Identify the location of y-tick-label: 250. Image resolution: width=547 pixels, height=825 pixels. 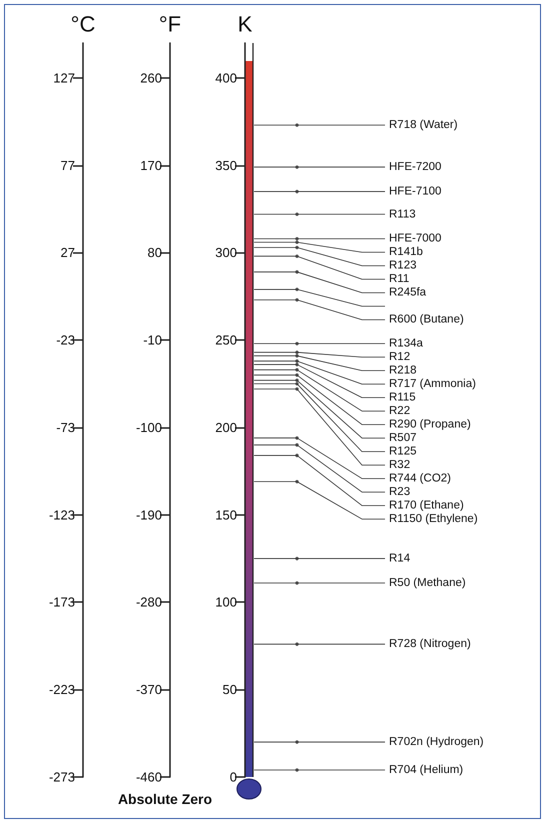
(226, 340).